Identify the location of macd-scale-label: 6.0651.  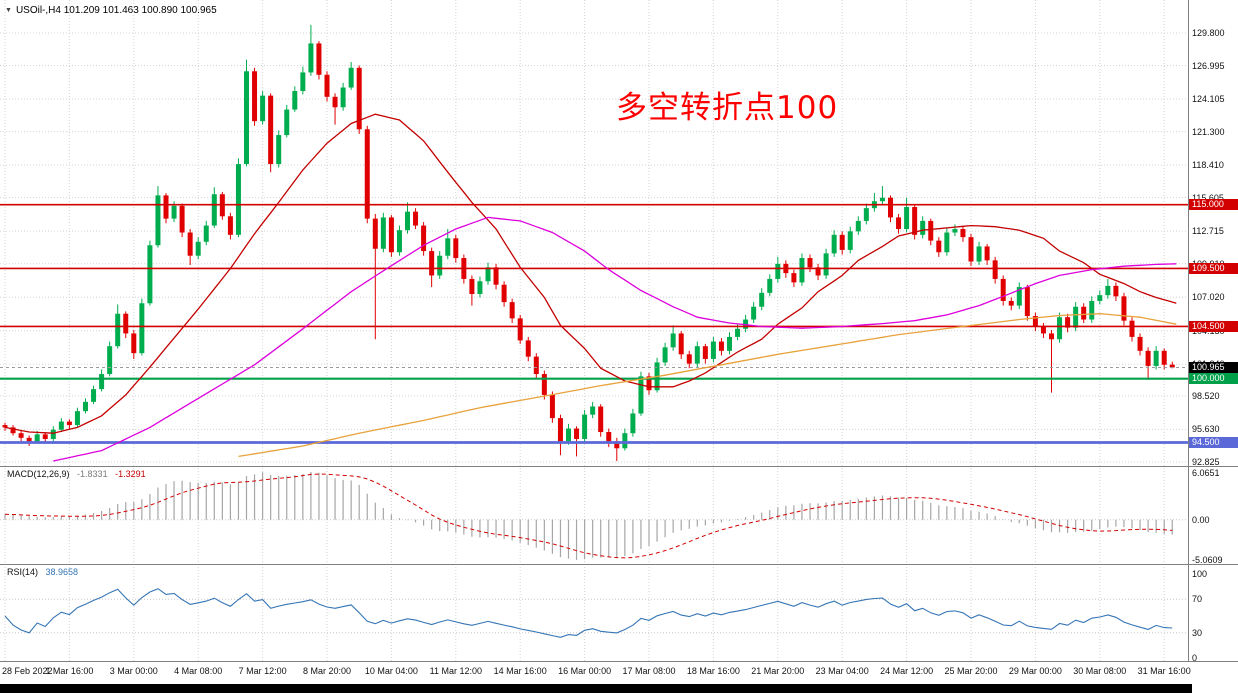
(1206, 473).